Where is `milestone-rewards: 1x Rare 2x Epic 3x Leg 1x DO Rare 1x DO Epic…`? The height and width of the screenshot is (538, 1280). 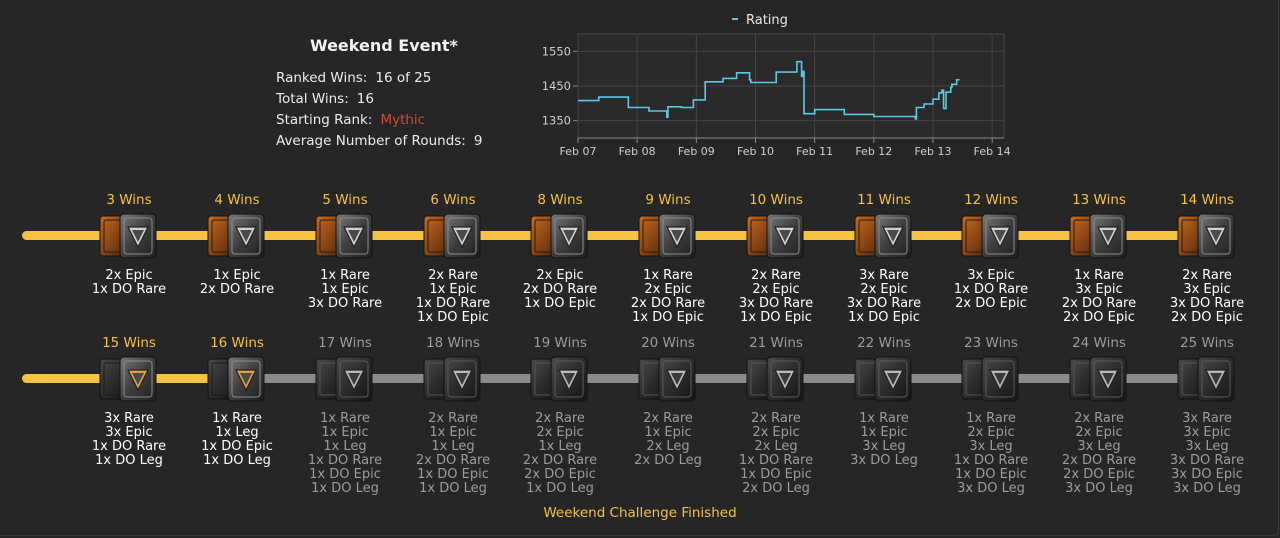 milestone-rewards: 1x Rare 2x Epic 3x Leg 1x DO Rare 1x DO Epic… is located at coordinates (991, 454).